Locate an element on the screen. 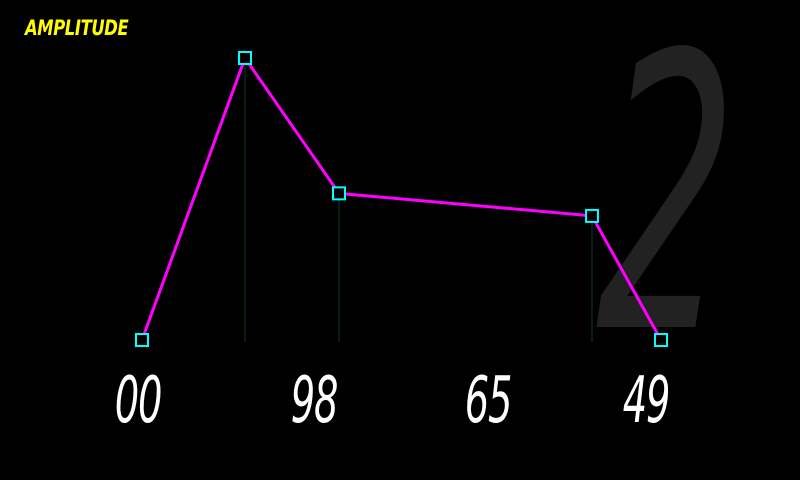 This screenshot has width=800, height=480. readout-3: 65 is located at coordinates (488, 401).